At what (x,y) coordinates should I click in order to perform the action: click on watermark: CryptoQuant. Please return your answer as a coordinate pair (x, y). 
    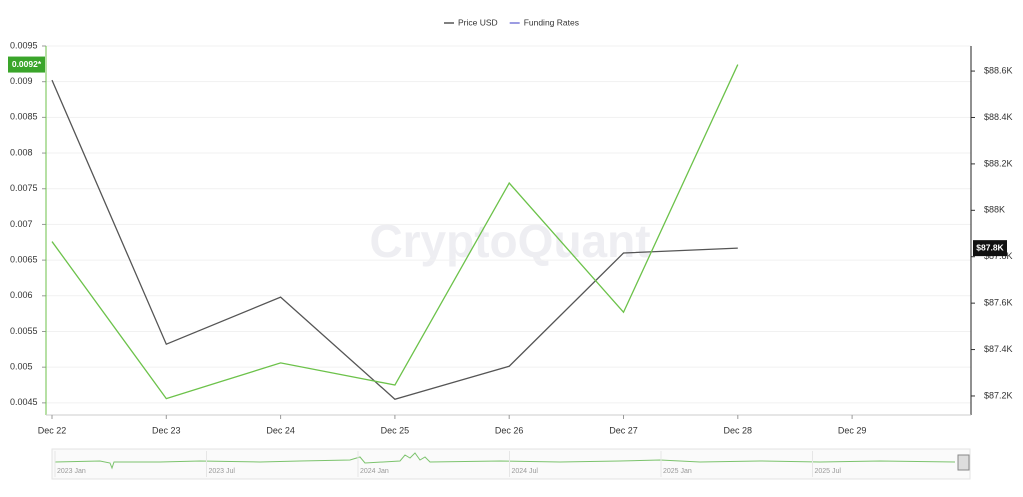
    Looking at the image, I should click on (509, 241).